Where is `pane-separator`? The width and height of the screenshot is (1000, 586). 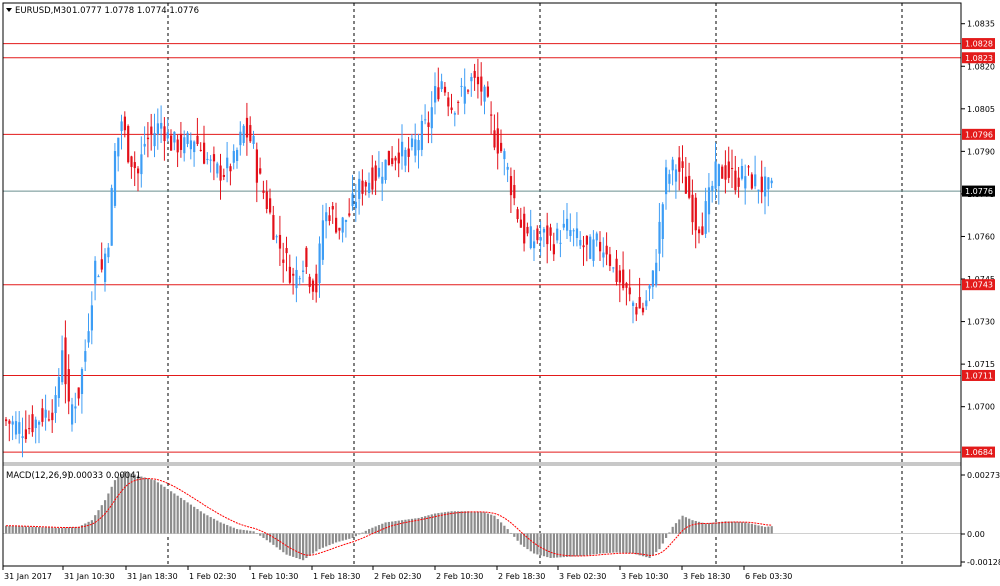 pane-separator is located at coordinates (482, 464).